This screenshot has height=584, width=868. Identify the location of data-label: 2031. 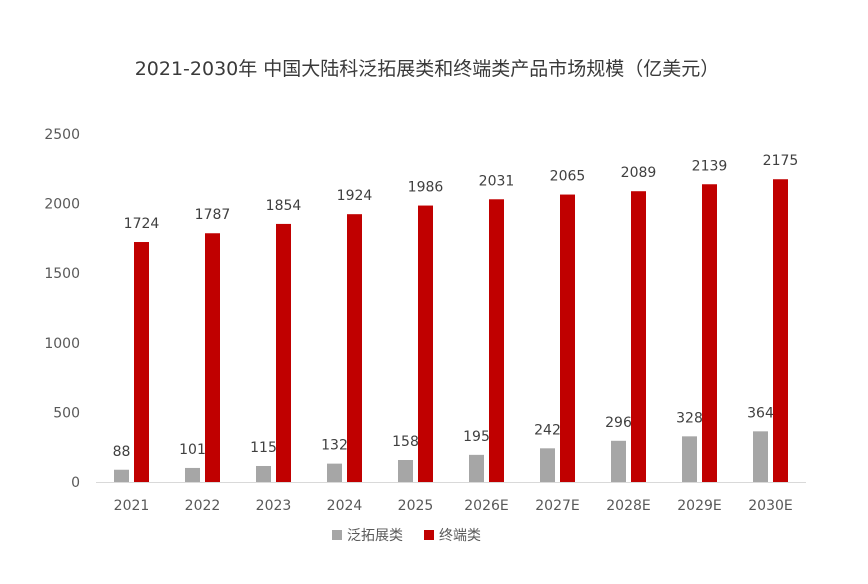
(497, 181).